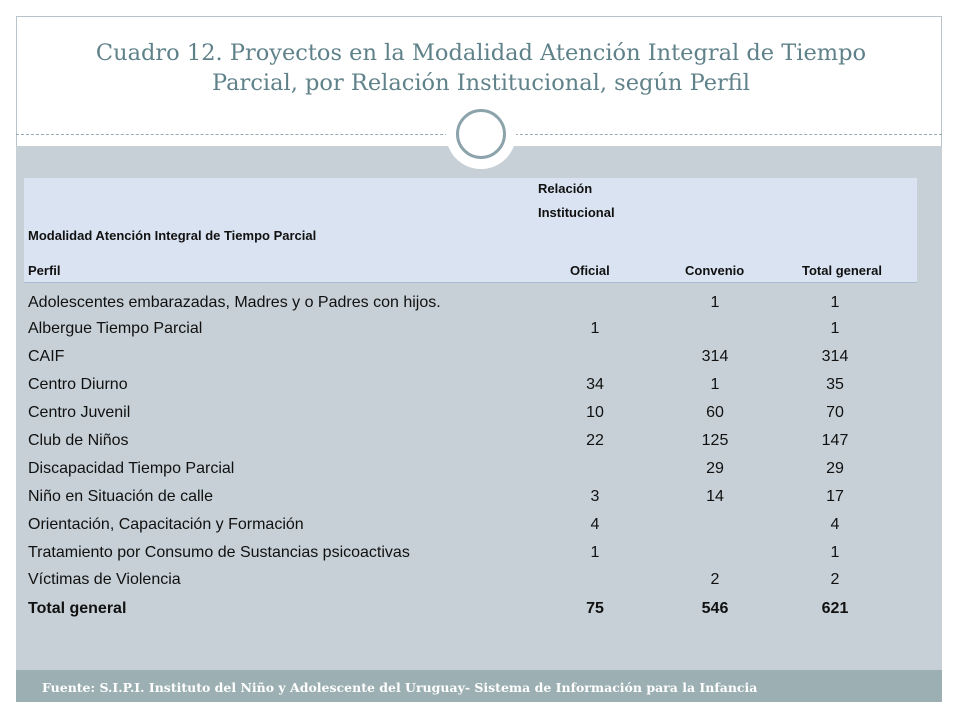 The image size is (960, 720). What do you see at coordinates (715, 579) in the screenshot?
I see `row-convenio: 2` at bounding box center [715, 579].